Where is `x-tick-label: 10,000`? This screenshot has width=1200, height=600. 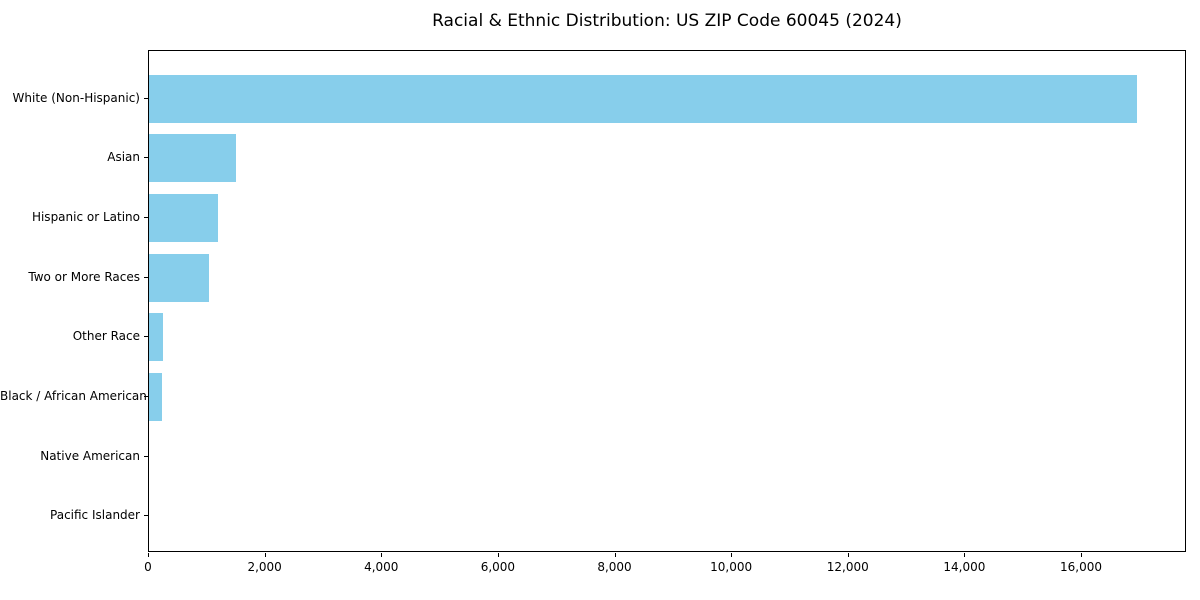
x-tick-label: 10,000 is located at coordinates (731, 567).